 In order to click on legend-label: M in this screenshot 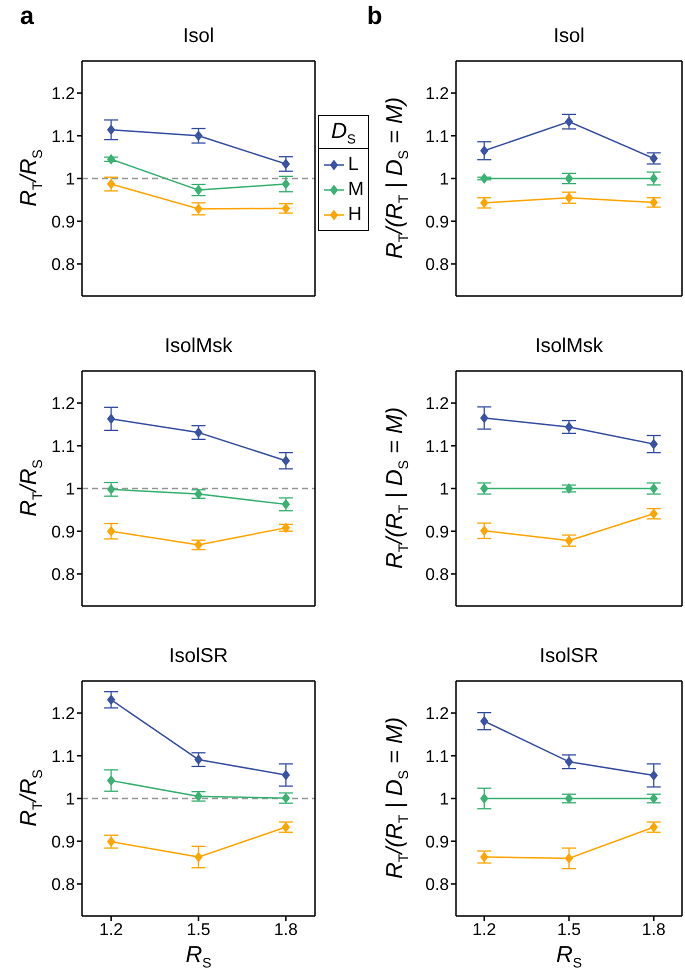, I will do `click(356, 189)`.